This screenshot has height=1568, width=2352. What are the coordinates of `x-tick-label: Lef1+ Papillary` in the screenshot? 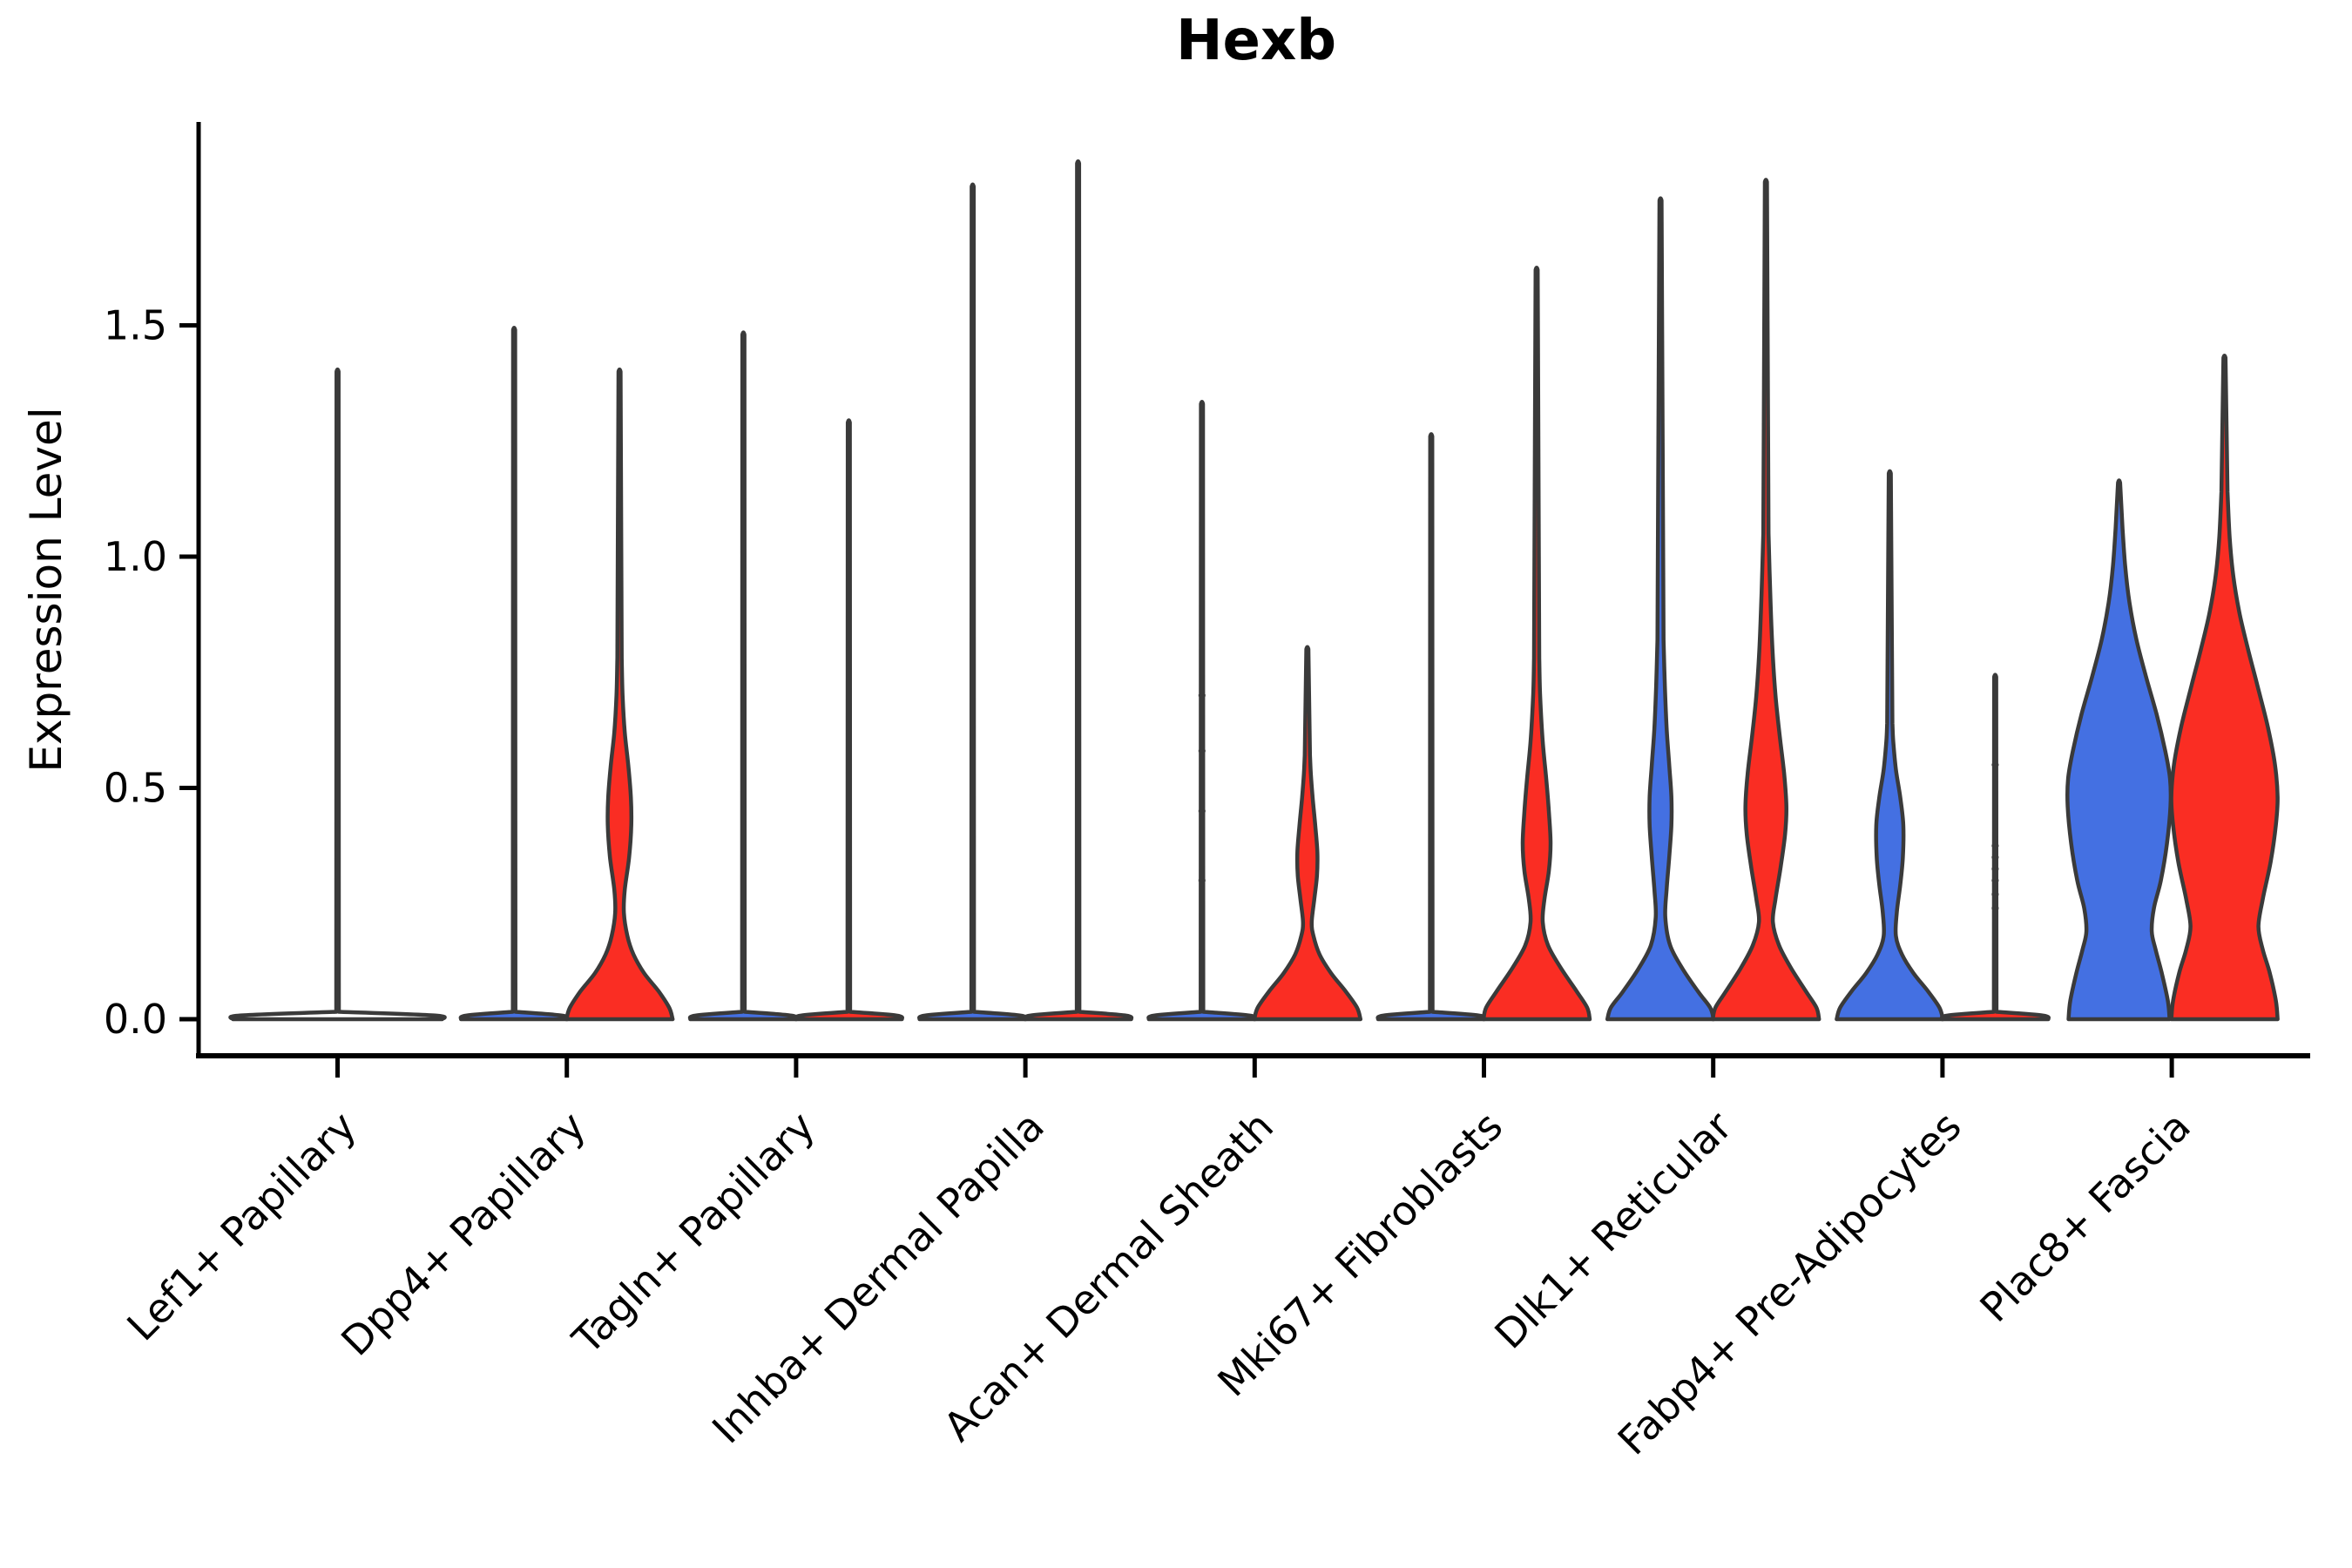 It's located at (241, 1226).